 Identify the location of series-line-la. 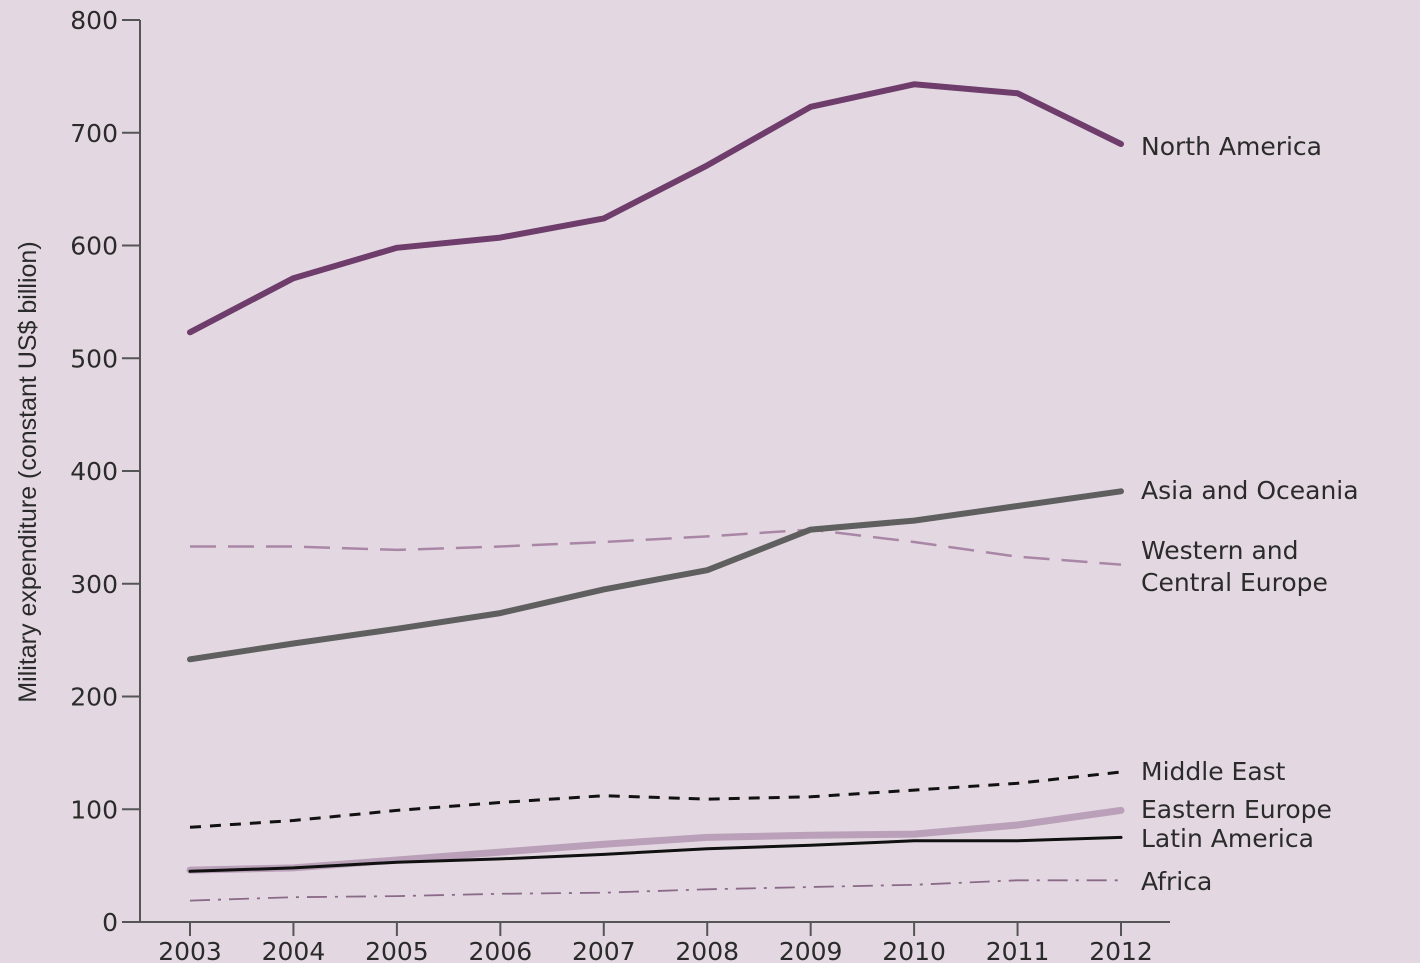
(655, 854).